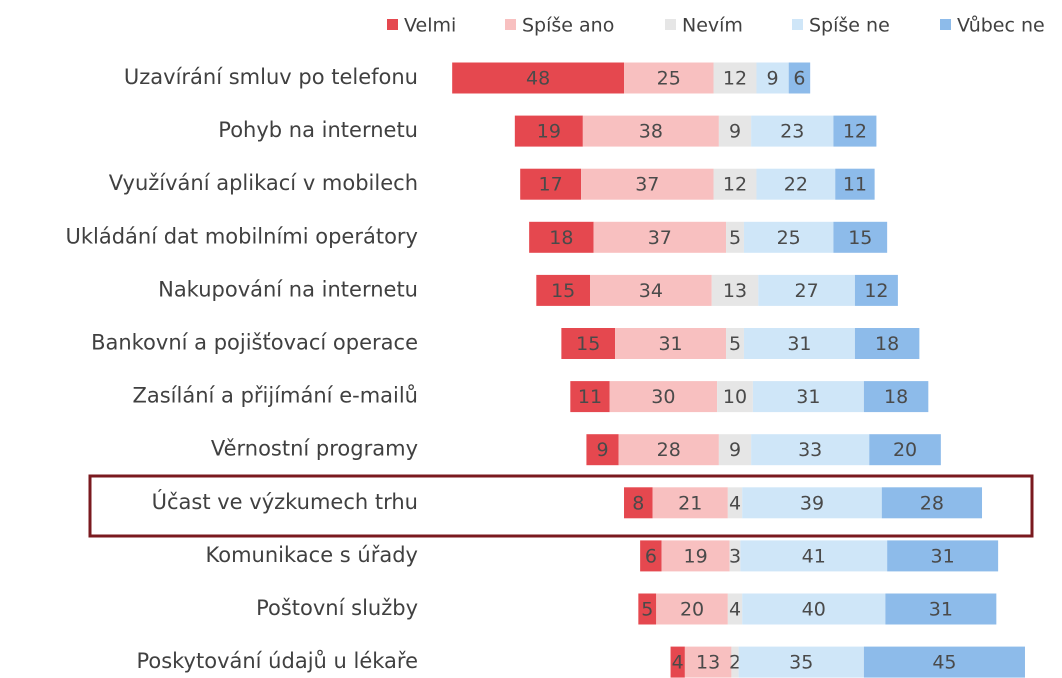  I want to click on category-label: Komunikace s úřady, so click(312, 555).